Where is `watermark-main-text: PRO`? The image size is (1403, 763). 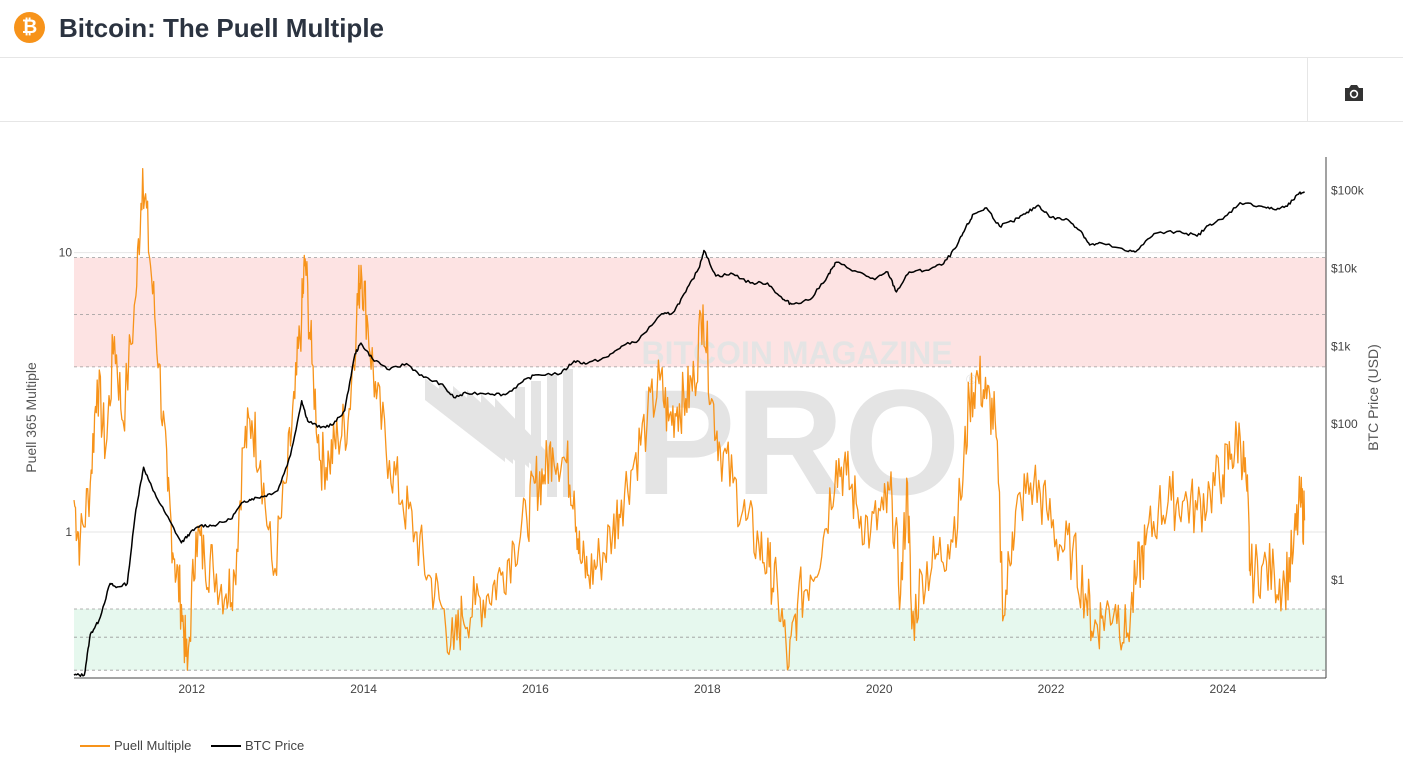
watermark-main-text: PRO is located at coordinates (797, 442).